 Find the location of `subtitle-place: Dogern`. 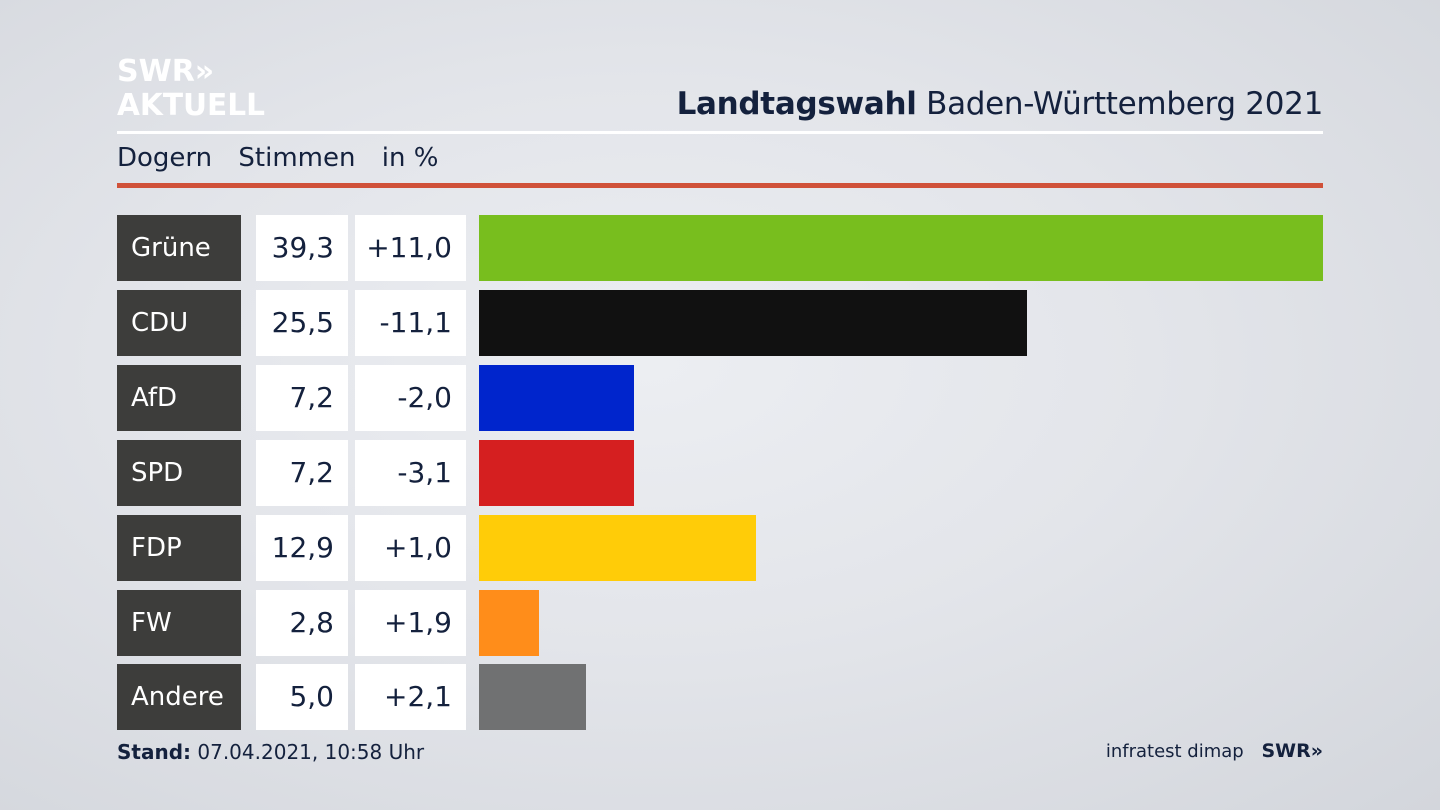

subtitle-place: Dogern is located at coordinates (165, 158).